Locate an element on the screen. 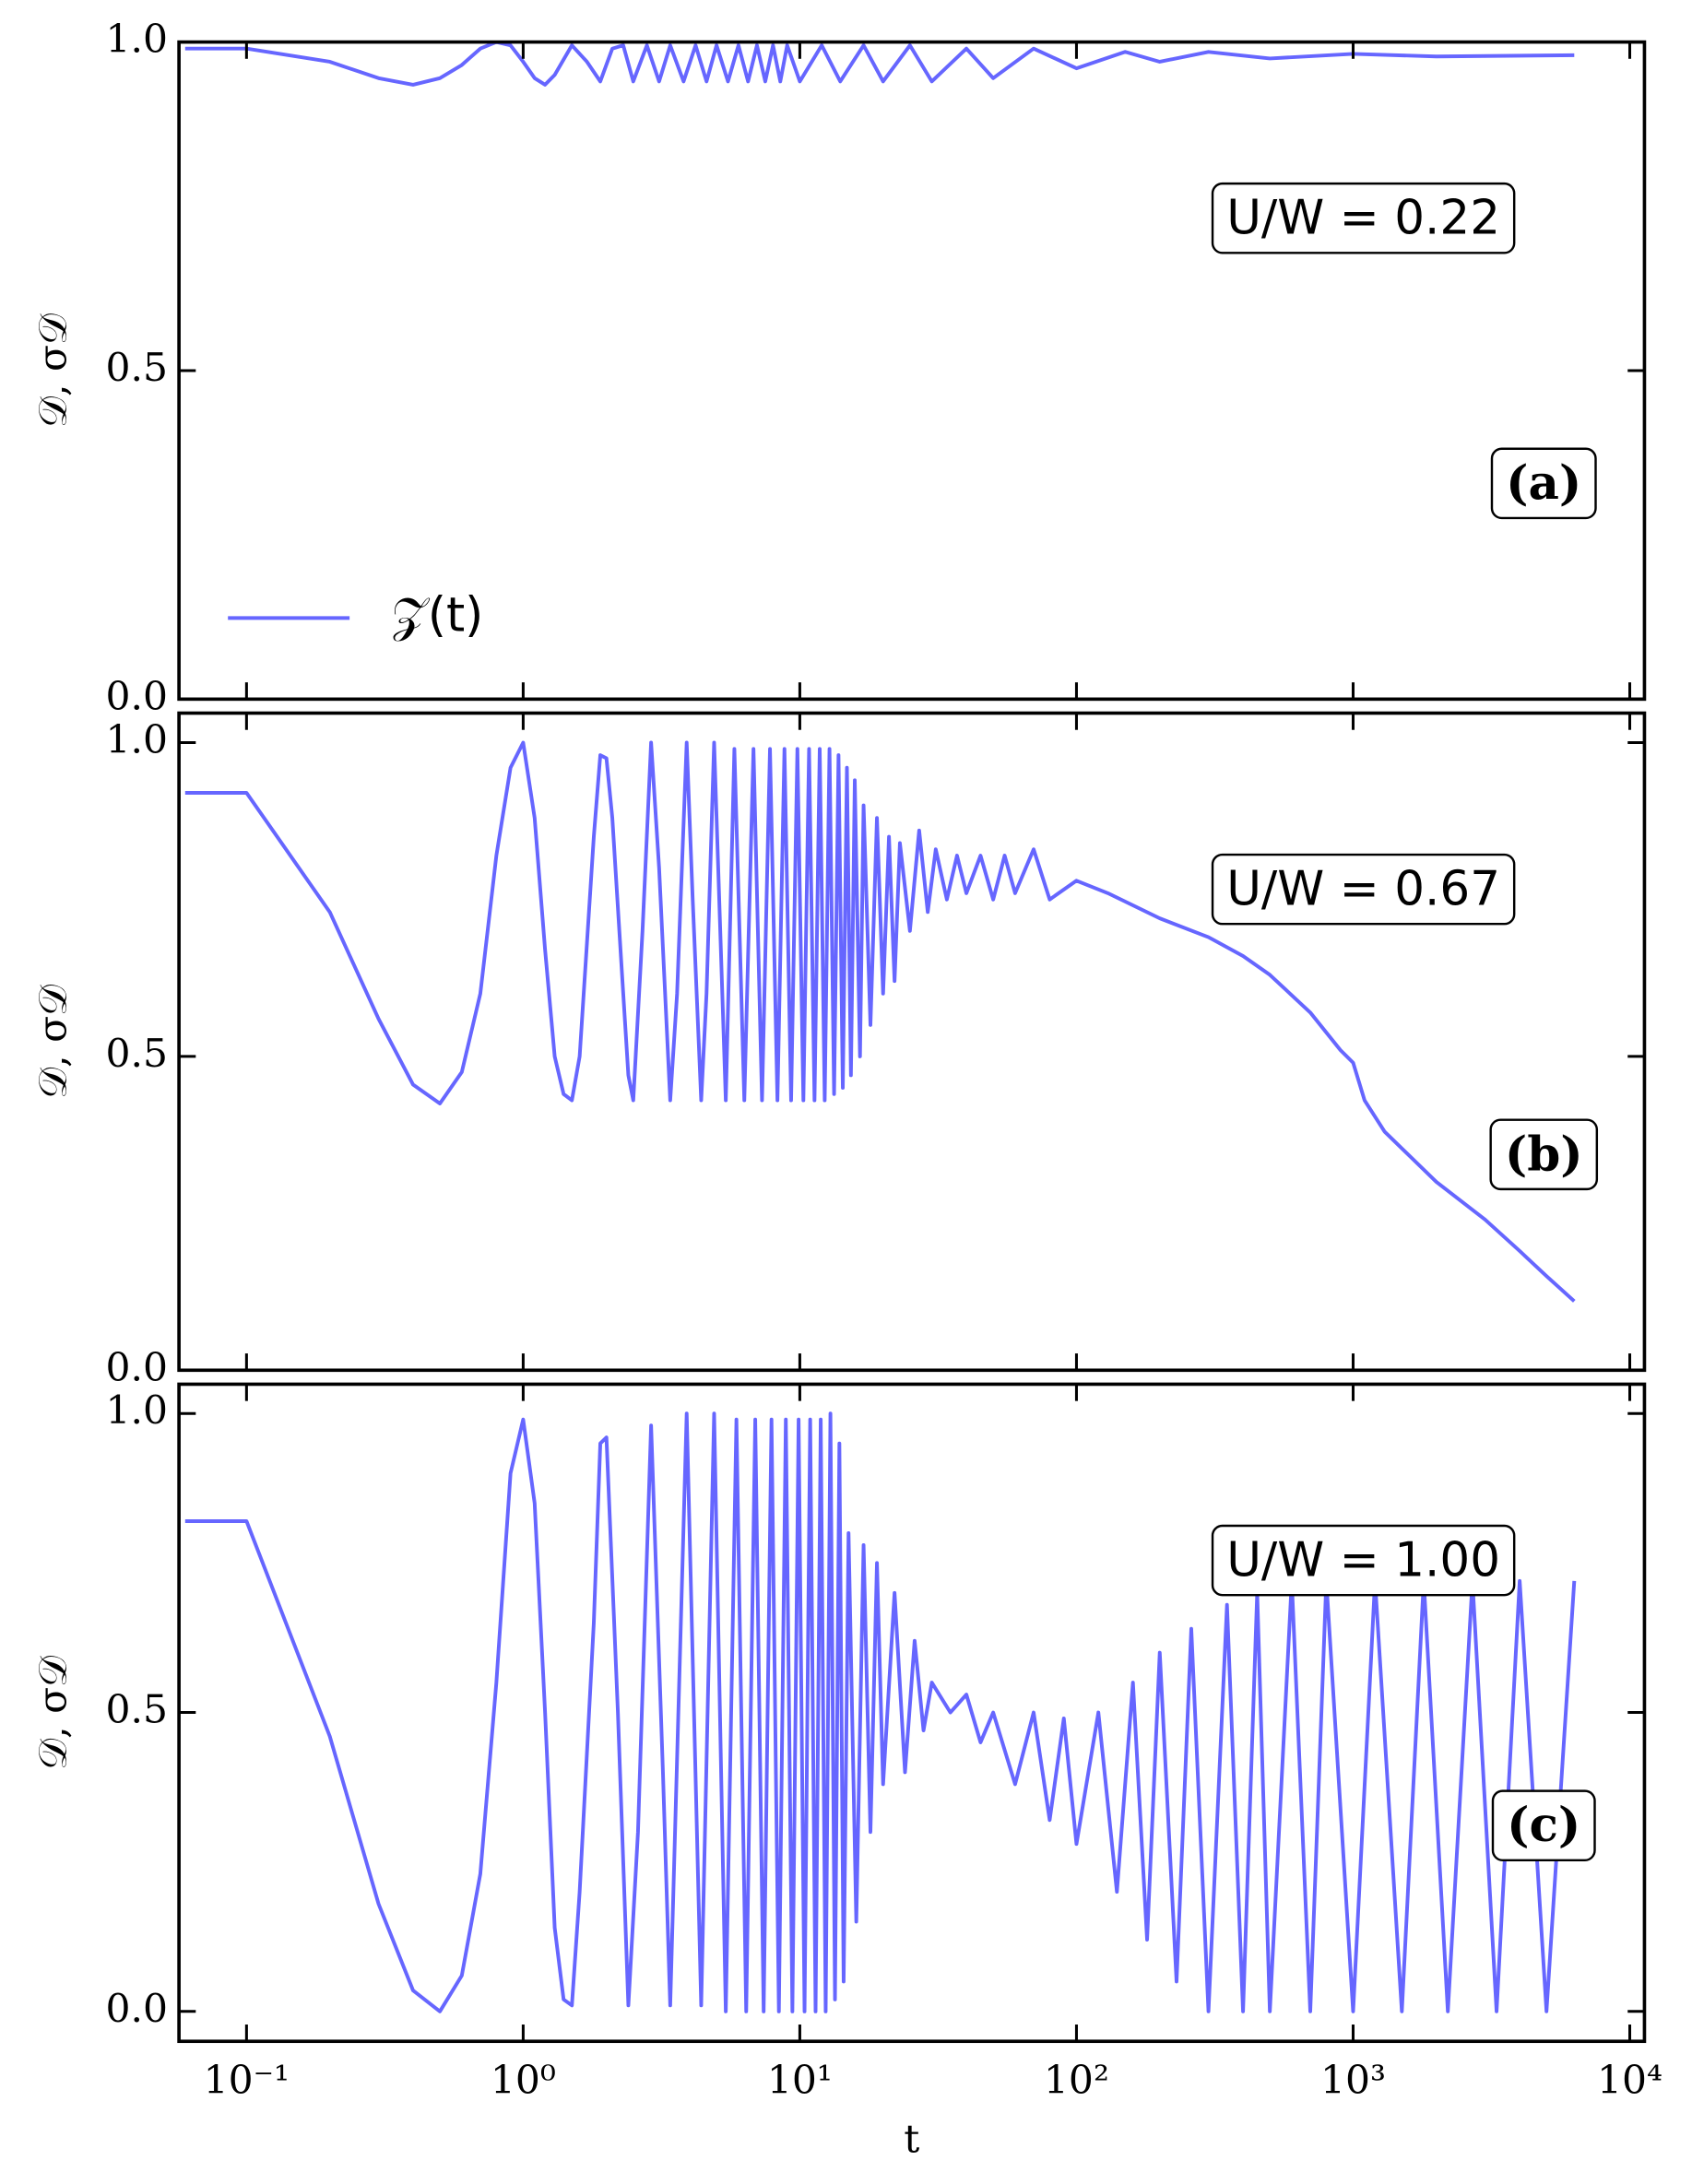 Image resolution: width=1692 pixels, height=2184 pixels. panel-label: (b) is located at coordinates (1544, 1154).